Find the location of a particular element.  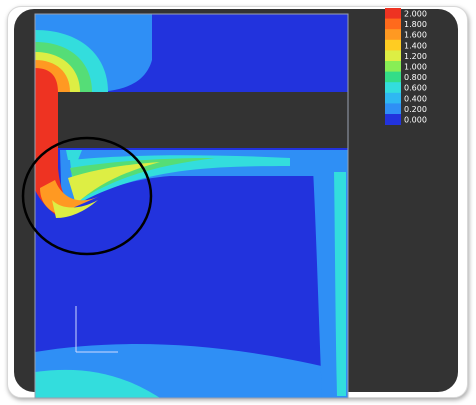

legend-label: 1.800 is located at coordinates (415, 24).